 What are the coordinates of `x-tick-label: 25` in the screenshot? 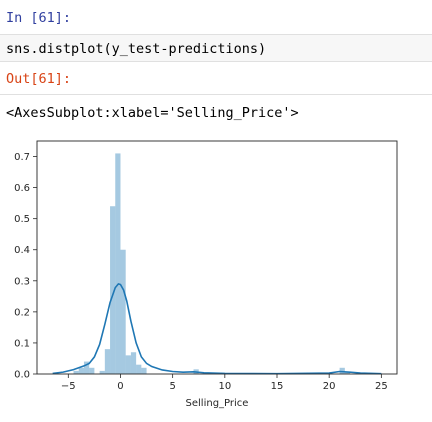 It's located at (381, 386).